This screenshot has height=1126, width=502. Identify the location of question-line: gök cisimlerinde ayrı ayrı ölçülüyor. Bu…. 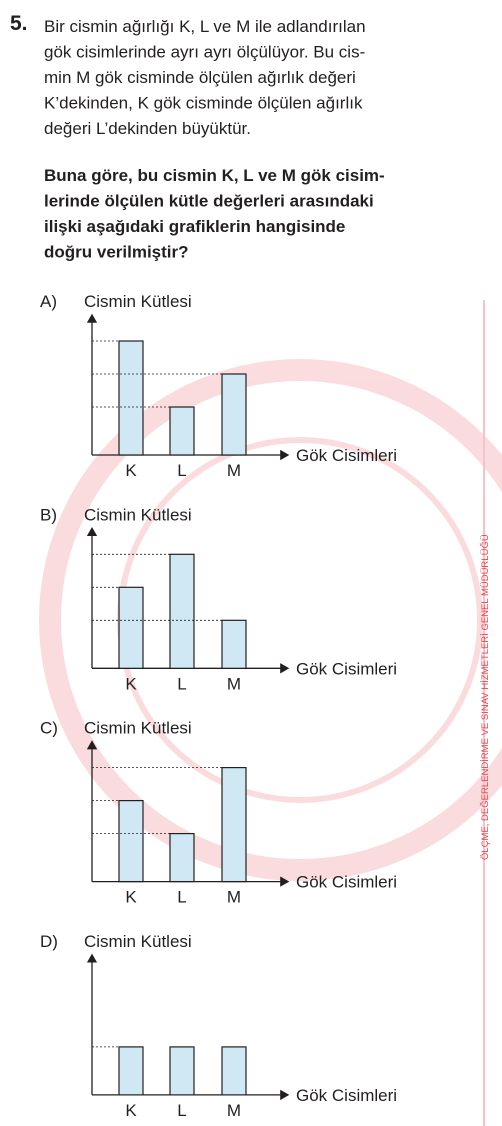
(204, 52).